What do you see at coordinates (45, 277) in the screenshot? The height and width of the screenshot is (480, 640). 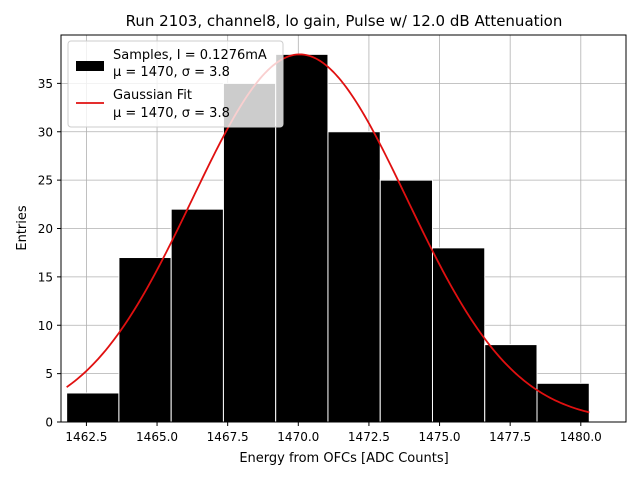 I see `y-tick-label: 15` at bounding box center [45, 277].